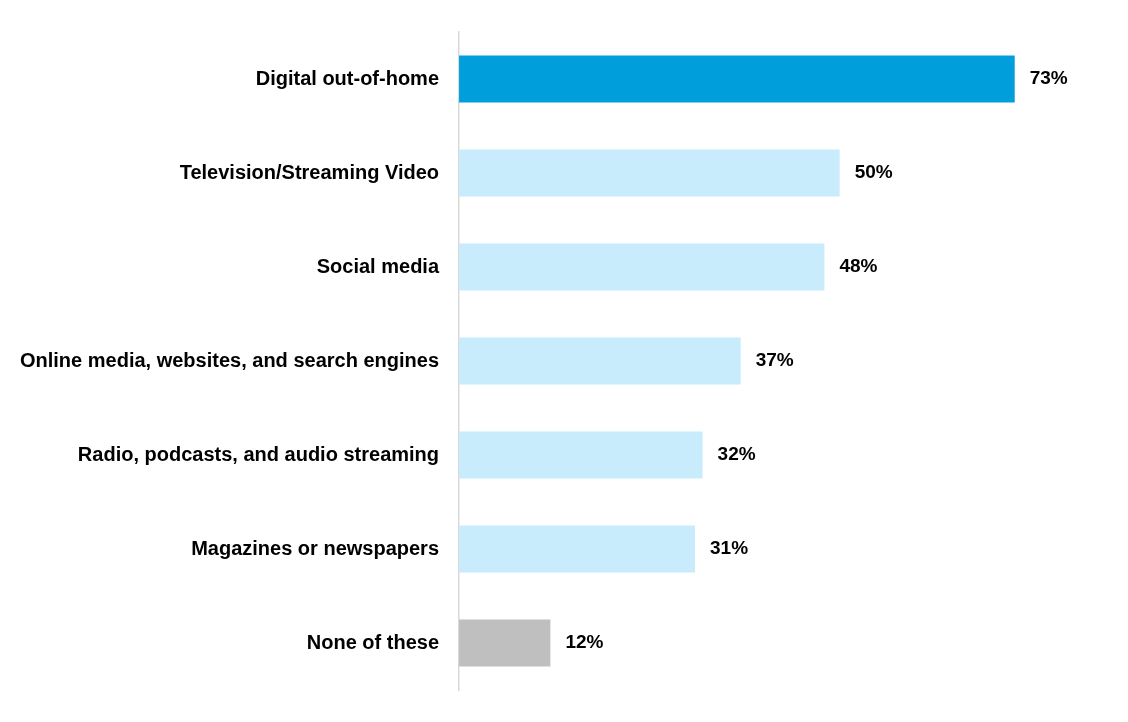 The width and height of the screenshot is (1128, 722). What do you see at coordinates (774, 360) in the screenshot?
I see `data-label: 37%` at bounding box center [774, 360].